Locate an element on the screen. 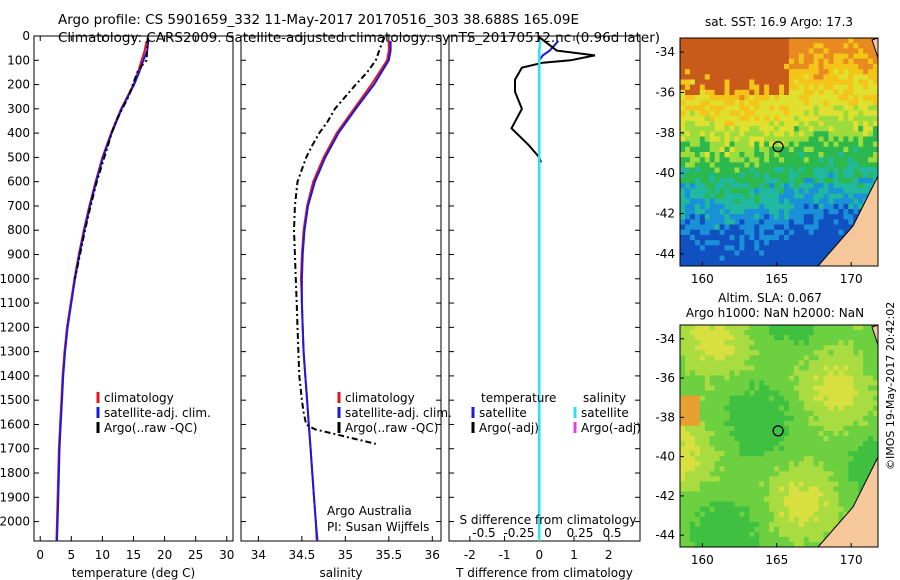  x-tick-label: 0 is located at coordinates (539, 555).